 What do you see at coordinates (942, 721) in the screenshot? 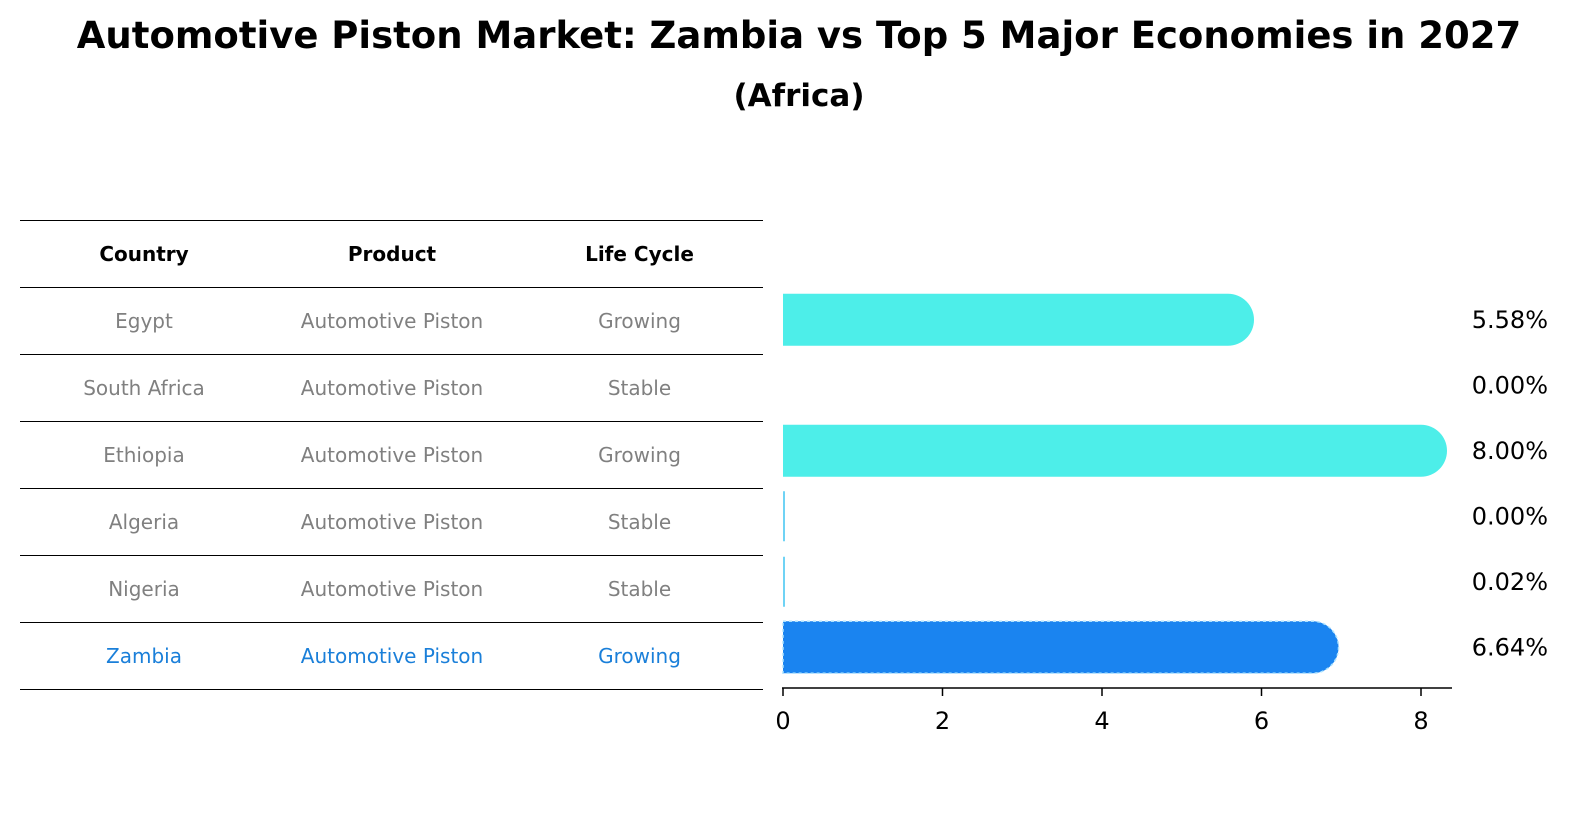
I see `x-tick-label: 2` at bounding box center [942, 721].